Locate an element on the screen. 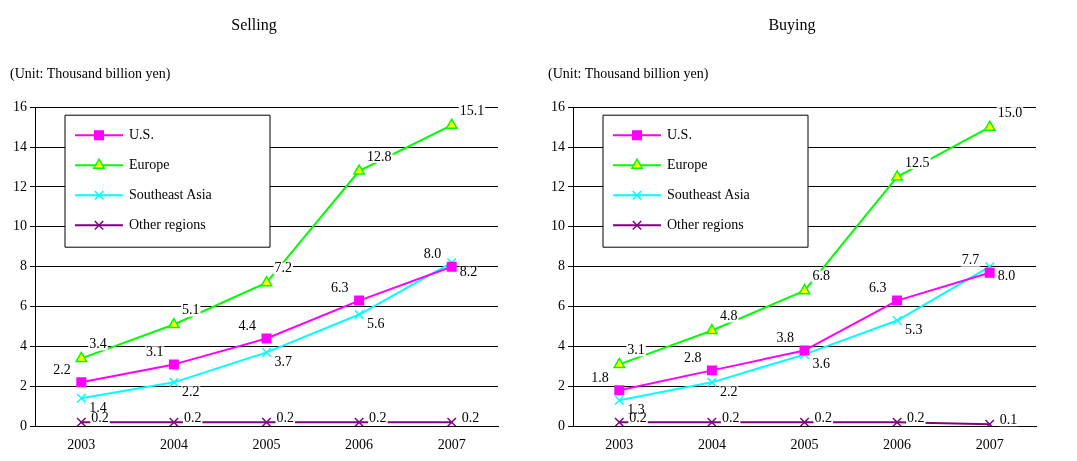 The height and width of the screenshot is (461, 1077). data-label: 6.8 is located at coordinates (821, 276).